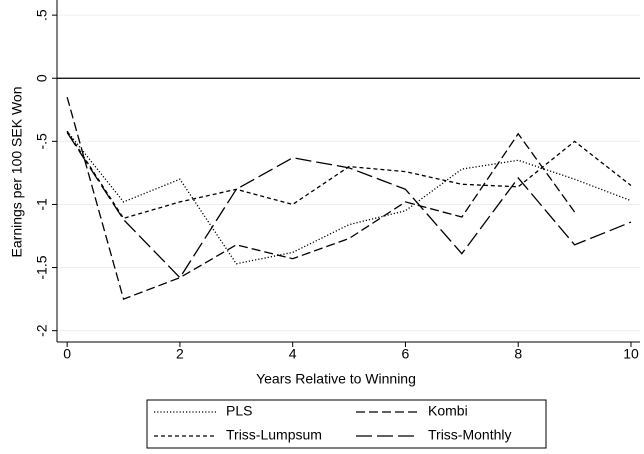 Image resolution: width=644 pixels, height=454 pixels. I want to click on legend-label: Triss-Monthly, so click(470, 435).